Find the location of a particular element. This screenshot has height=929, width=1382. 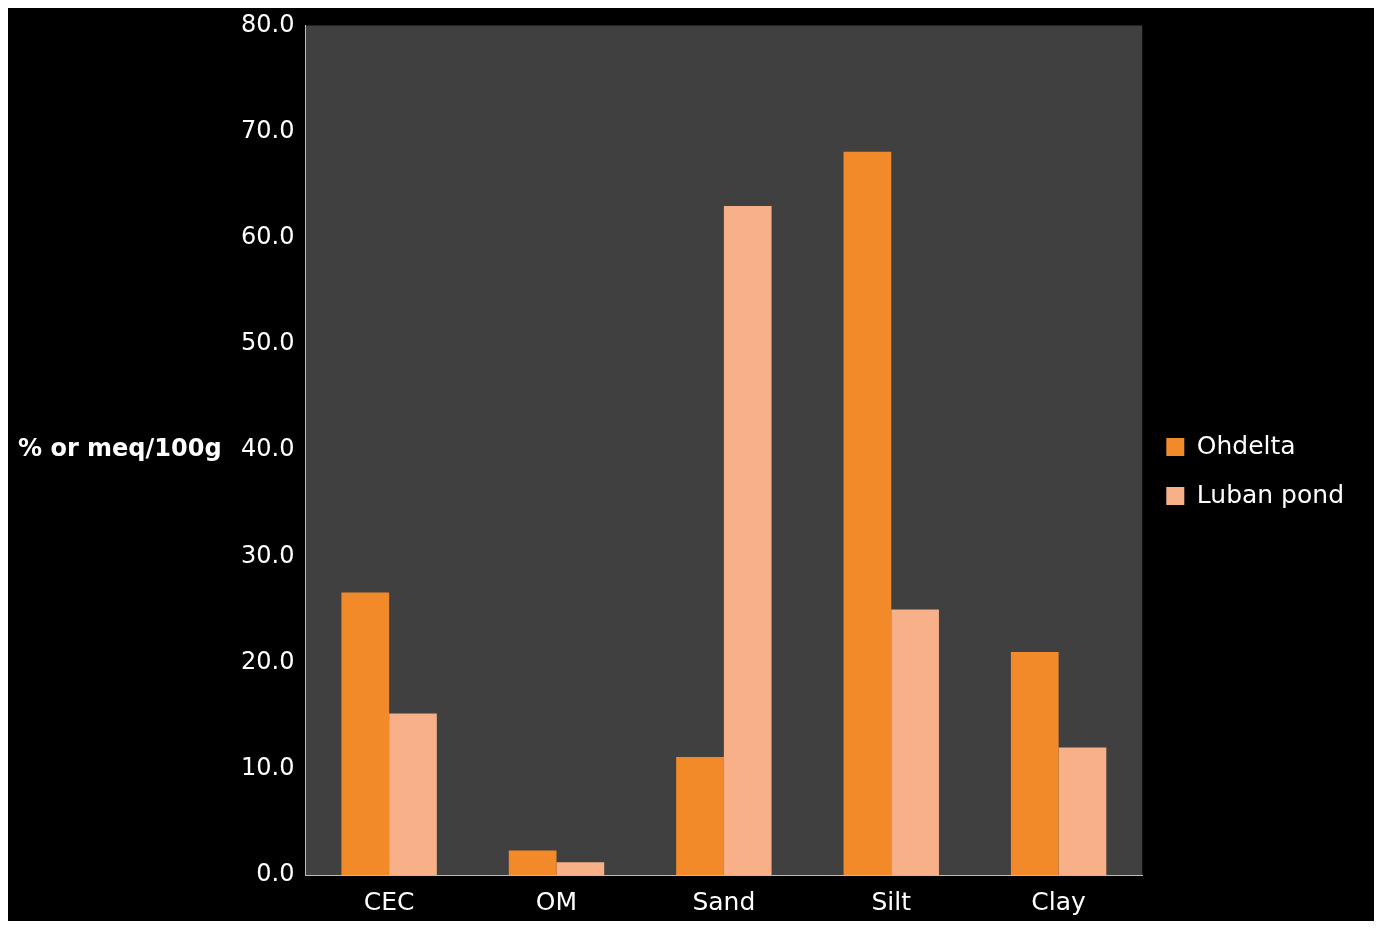

x-tick-label: CEC is located at coordinates (389, 901).